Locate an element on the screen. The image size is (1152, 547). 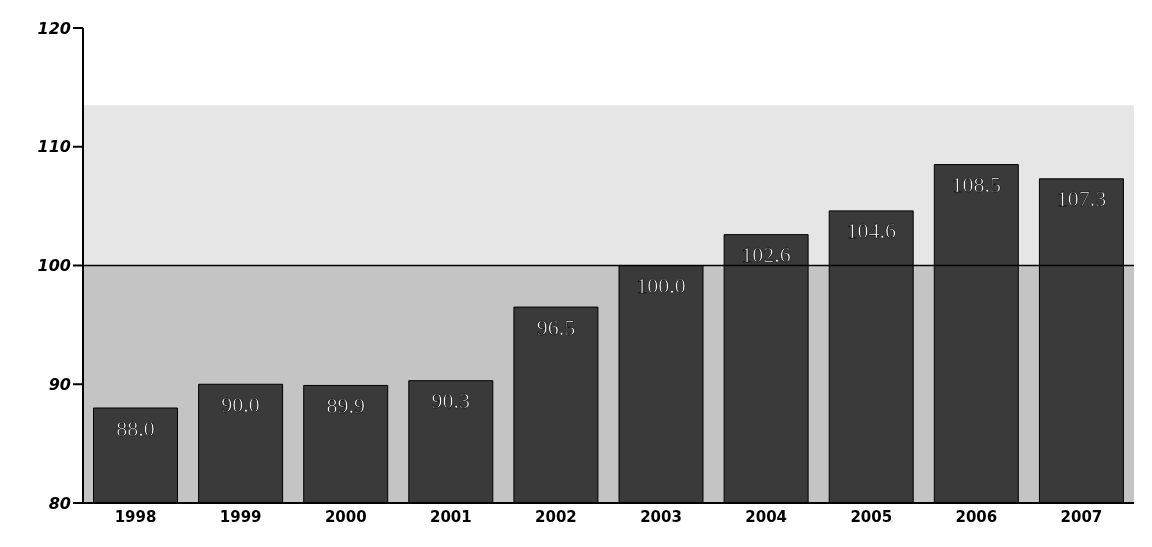
data-label: 107.3 is located at coordinates (1081, 199).